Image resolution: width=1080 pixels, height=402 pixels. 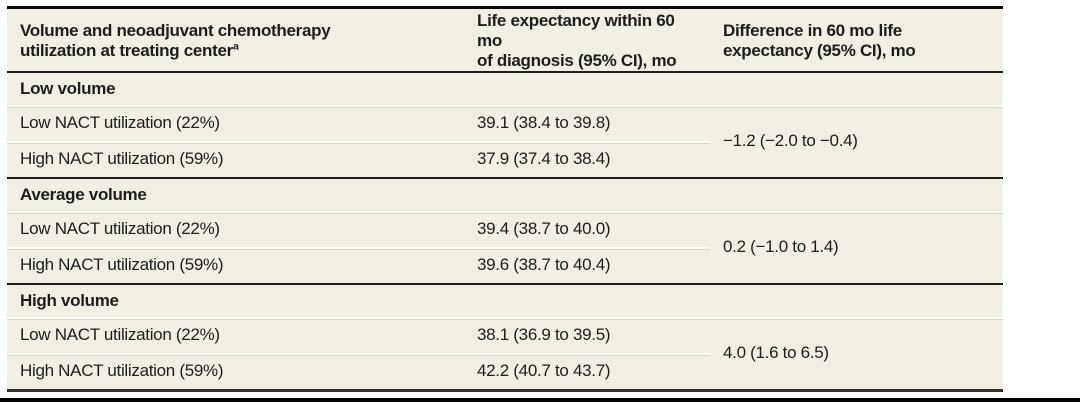 I want to click on section-row-high-volume: High volume, so click(x=505, y=300).